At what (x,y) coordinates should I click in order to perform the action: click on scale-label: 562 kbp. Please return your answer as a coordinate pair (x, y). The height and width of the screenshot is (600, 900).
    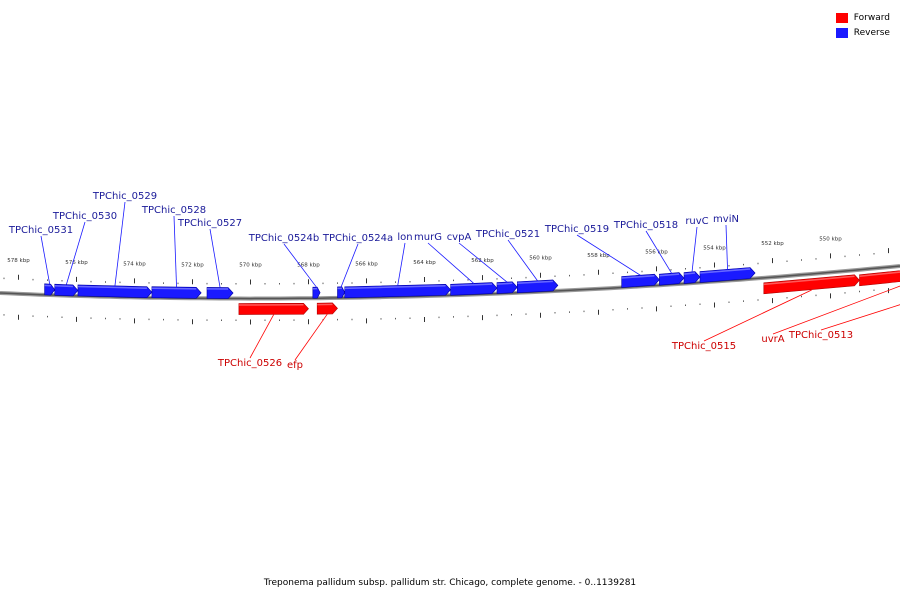
    Looking at the image, I should click on (482, 261).